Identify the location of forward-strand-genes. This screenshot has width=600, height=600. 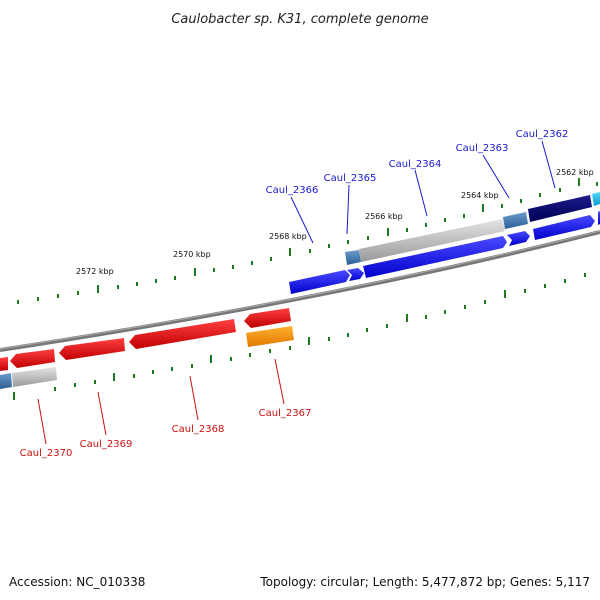
(444, 243).